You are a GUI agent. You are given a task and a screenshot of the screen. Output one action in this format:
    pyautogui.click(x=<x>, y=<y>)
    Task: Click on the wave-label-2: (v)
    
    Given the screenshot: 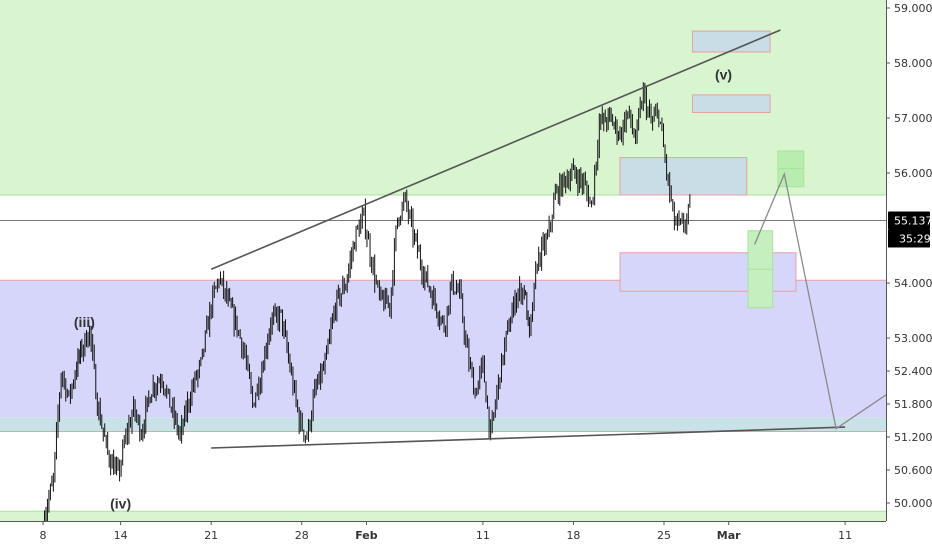 What is the action you would take?
    pyautogui.click(x=723, y=75)
    